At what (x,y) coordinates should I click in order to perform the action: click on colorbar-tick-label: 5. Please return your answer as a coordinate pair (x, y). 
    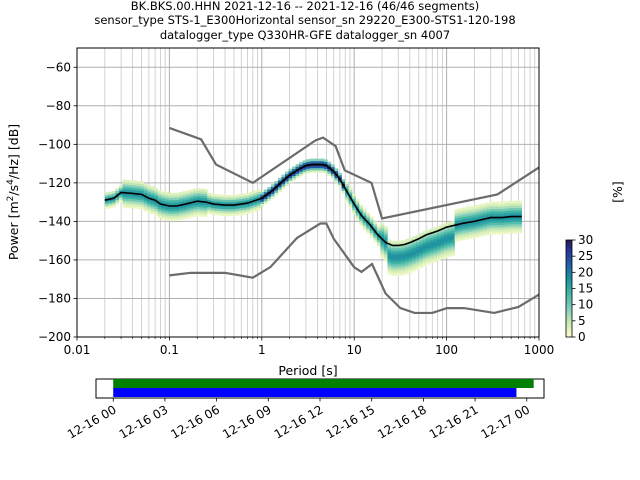
    Looking at the image, I should click on (582, 321).